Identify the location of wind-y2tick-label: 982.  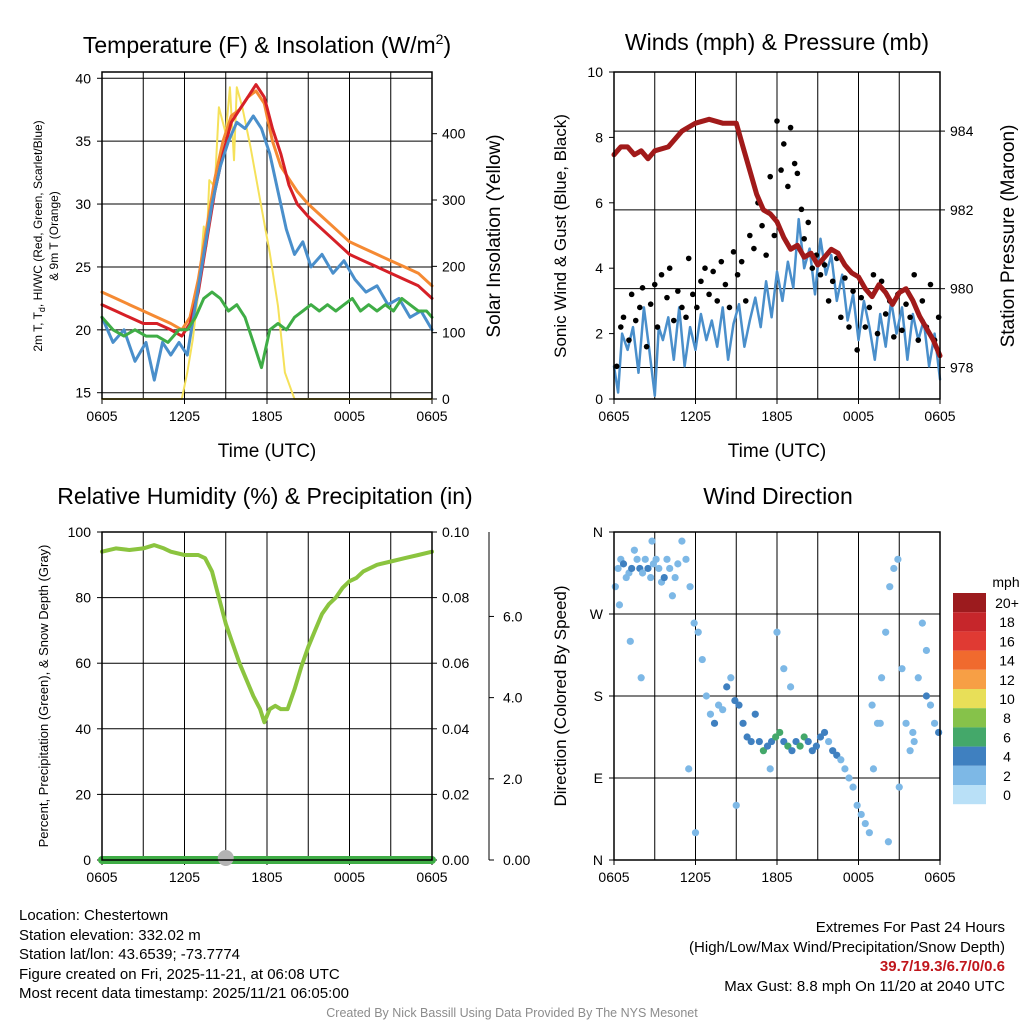
(962, 210).